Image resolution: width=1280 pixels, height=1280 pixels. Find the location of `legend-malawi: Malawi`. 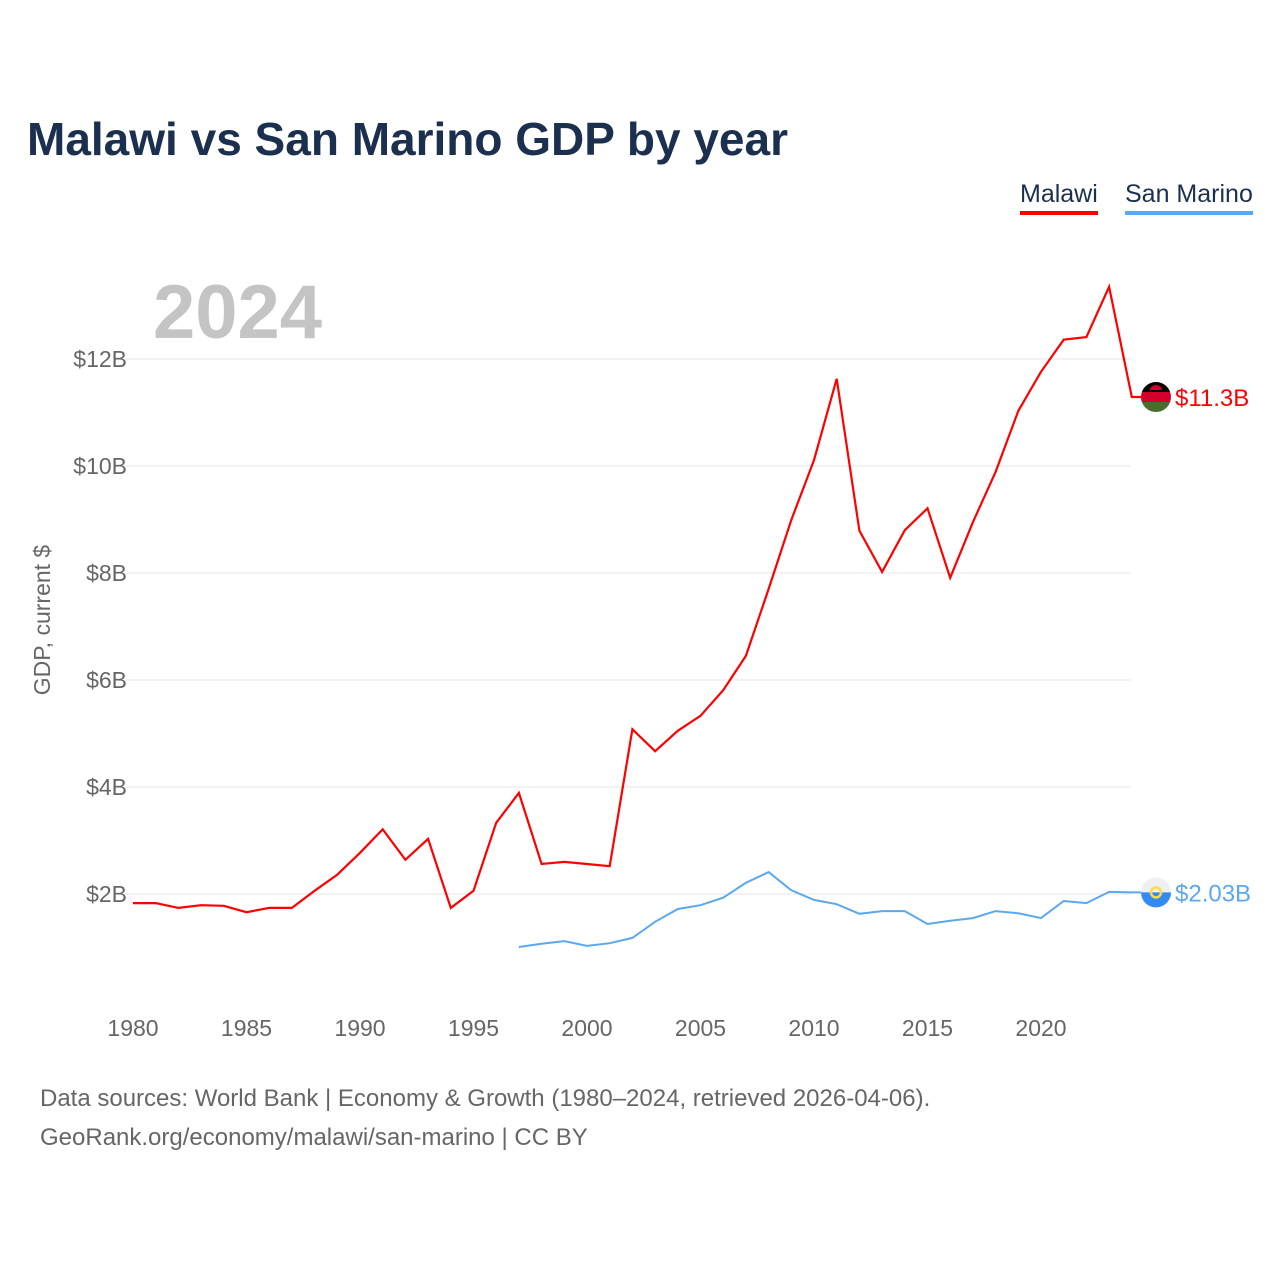

legend-malawi: Malawi is located at coordinates (1059, 197).